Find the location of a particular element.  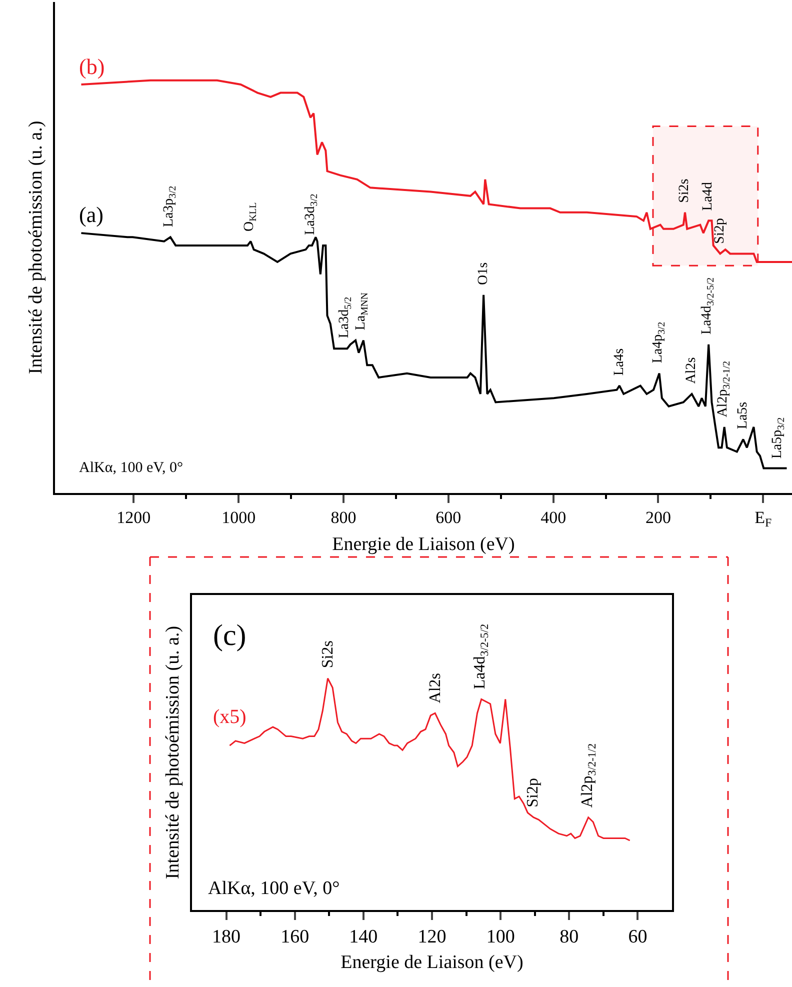

x-tick-label: 60 is located at coordinates (638, 937).